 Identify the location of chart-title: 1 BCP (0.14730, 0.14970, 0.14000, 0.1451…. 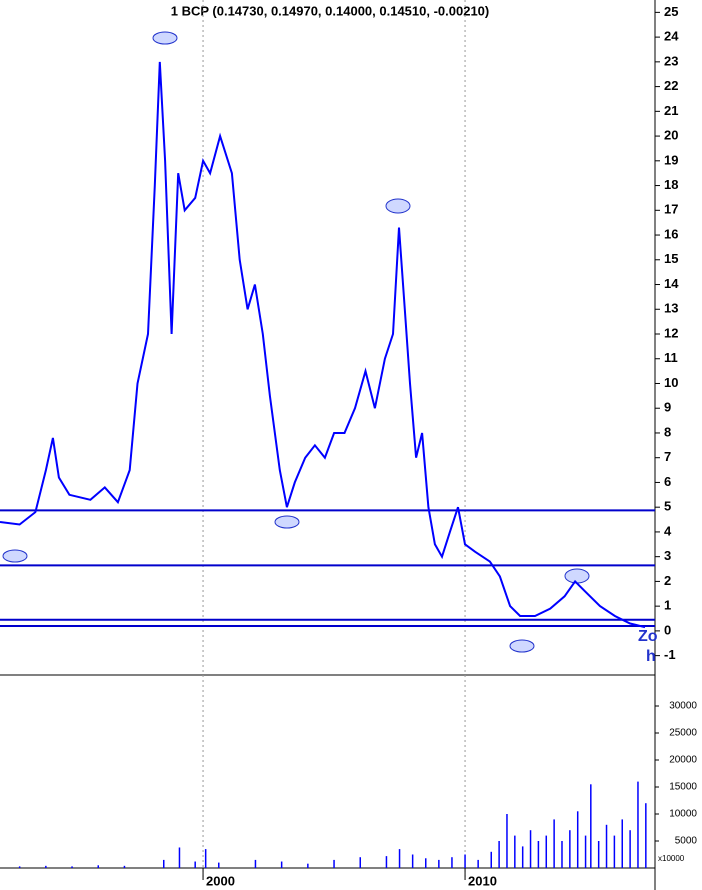
(330, 10).